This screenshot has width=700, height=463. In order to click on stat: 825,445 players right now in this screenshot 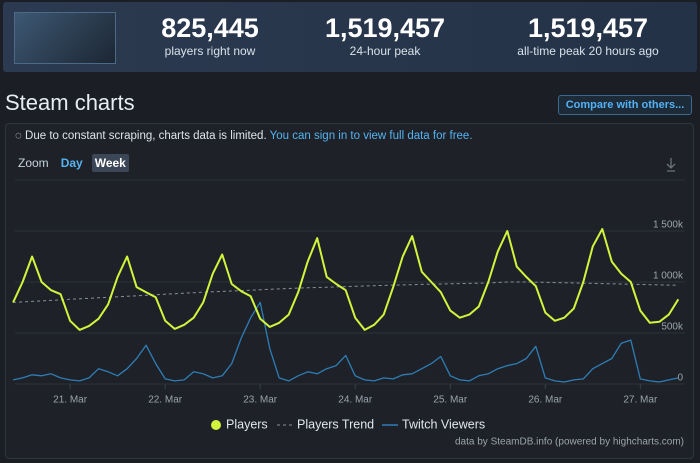, I will do `click(210, 35)`.